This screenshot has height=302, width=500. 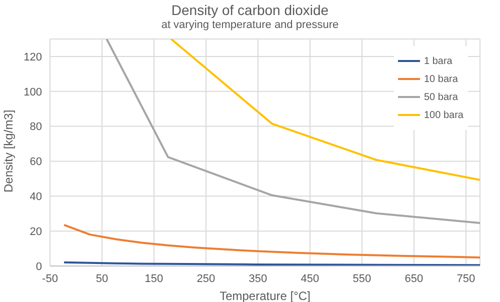 What do you see at coordinates (39, 266) in the screenshot?
I see `y-tick-label: 0` at bounding box center [39, 266].